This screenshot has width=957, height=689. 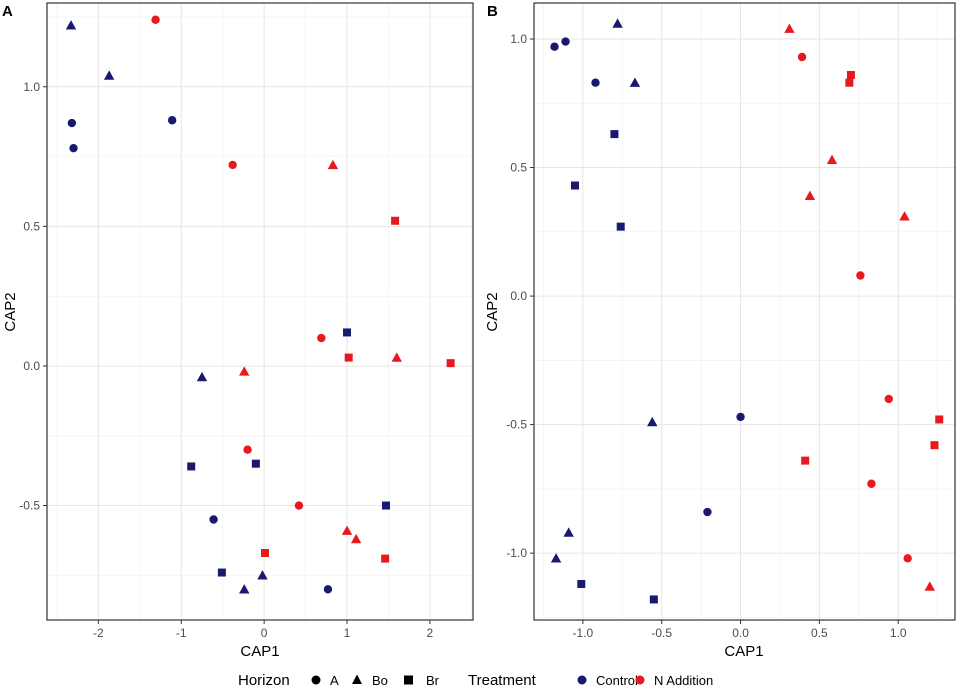 What do you see at coordinates (357, 679) in the screenshot?
I see `legend-horizon-bo-marker` at bounding box center [357, 679].